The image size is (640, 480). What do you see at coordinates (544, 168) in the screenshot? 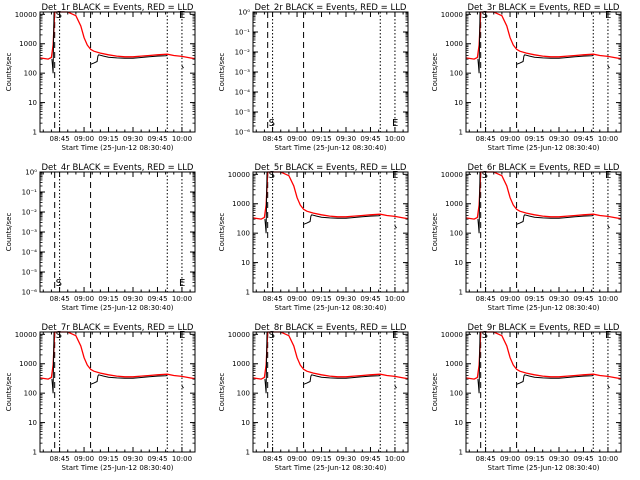
I see `panel-title: Det_6r BLACK = Events, RED = LLD` at bounding box center [544, 168].